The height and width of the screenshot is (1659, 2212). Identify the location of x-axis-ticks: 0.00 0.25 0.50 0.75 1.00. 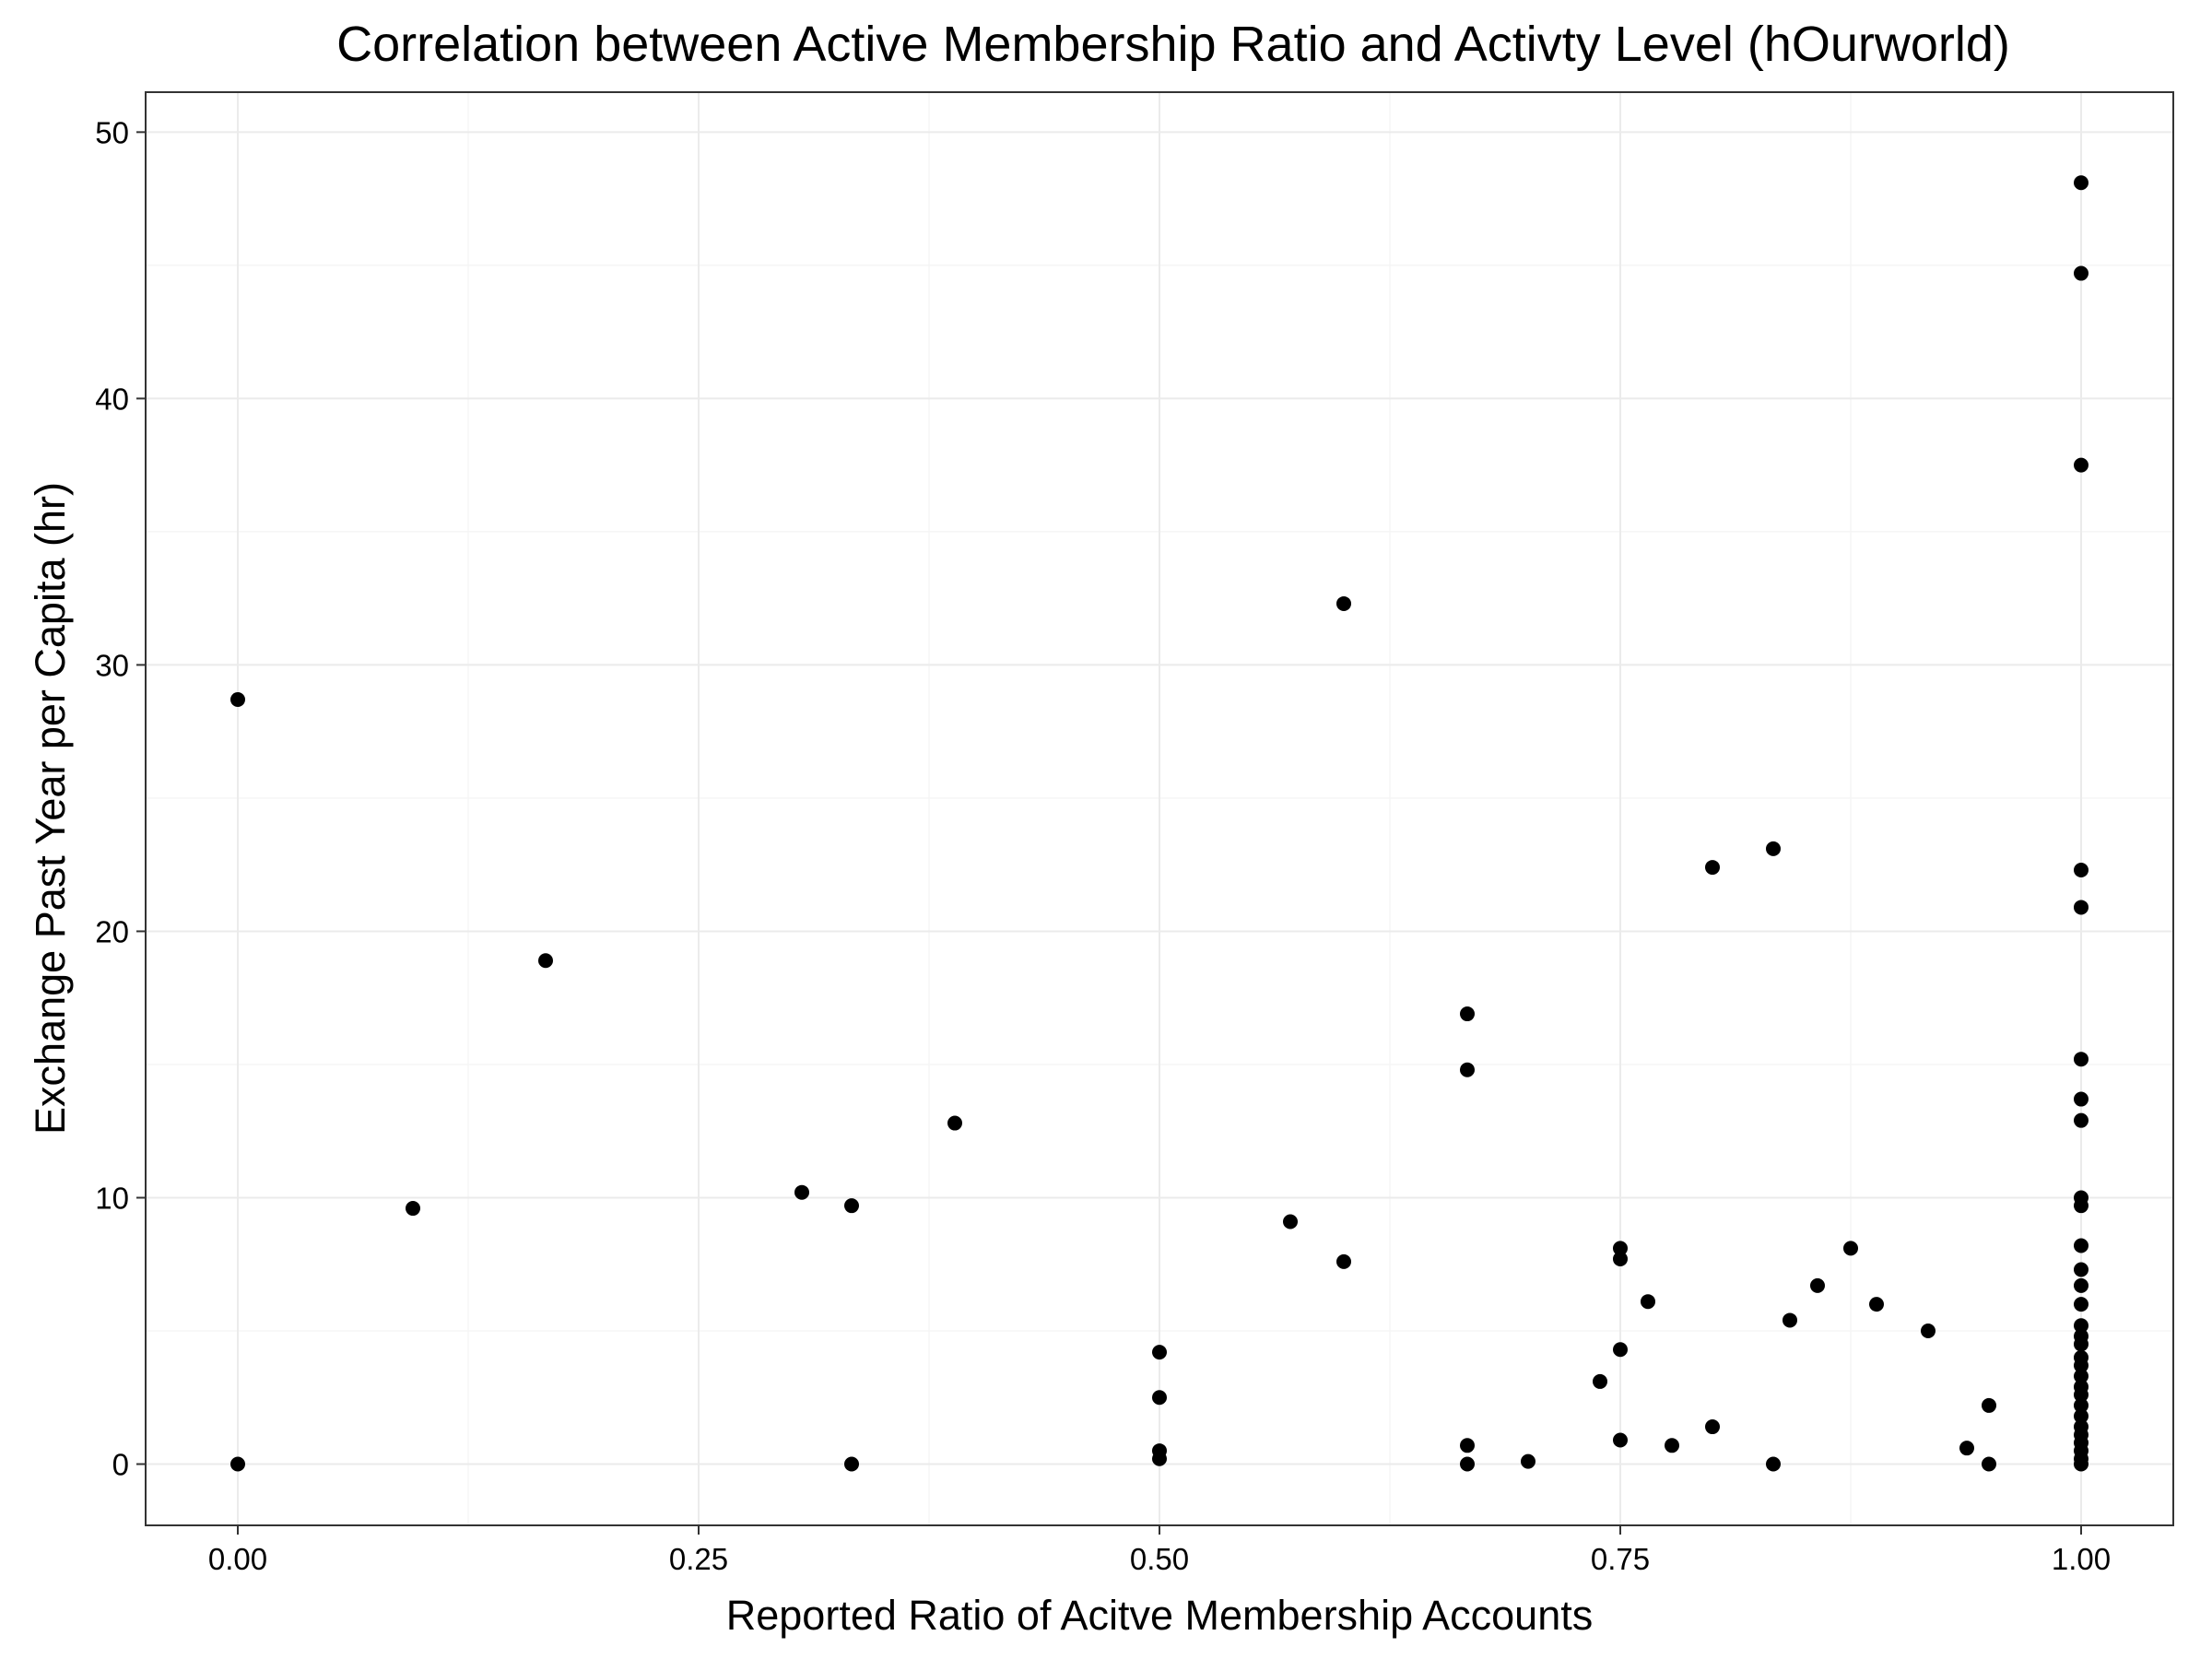
(1159, 1550).